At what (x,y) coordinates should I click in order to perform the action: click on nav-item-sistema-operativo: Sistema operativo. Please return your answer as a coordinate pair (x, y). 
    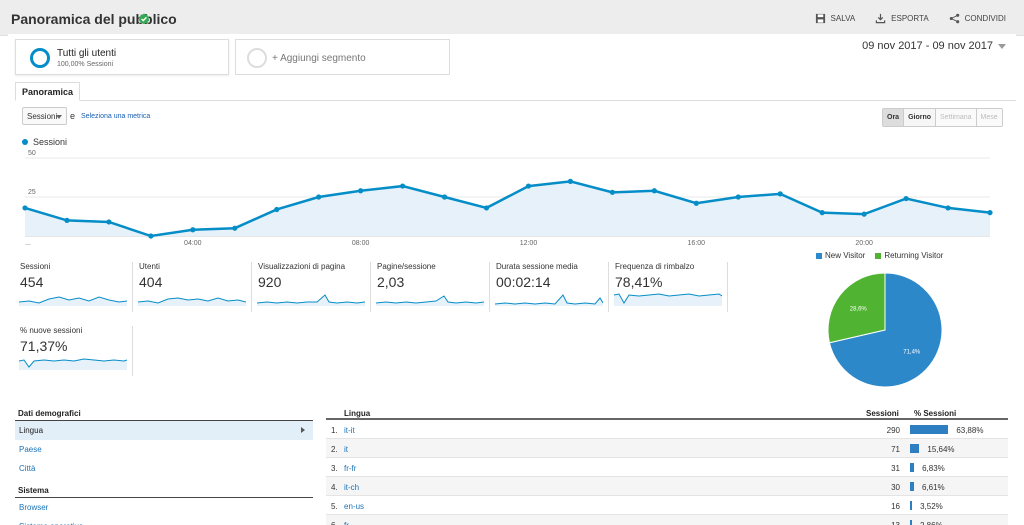
    Looking at the image, I should click on (164, 521).